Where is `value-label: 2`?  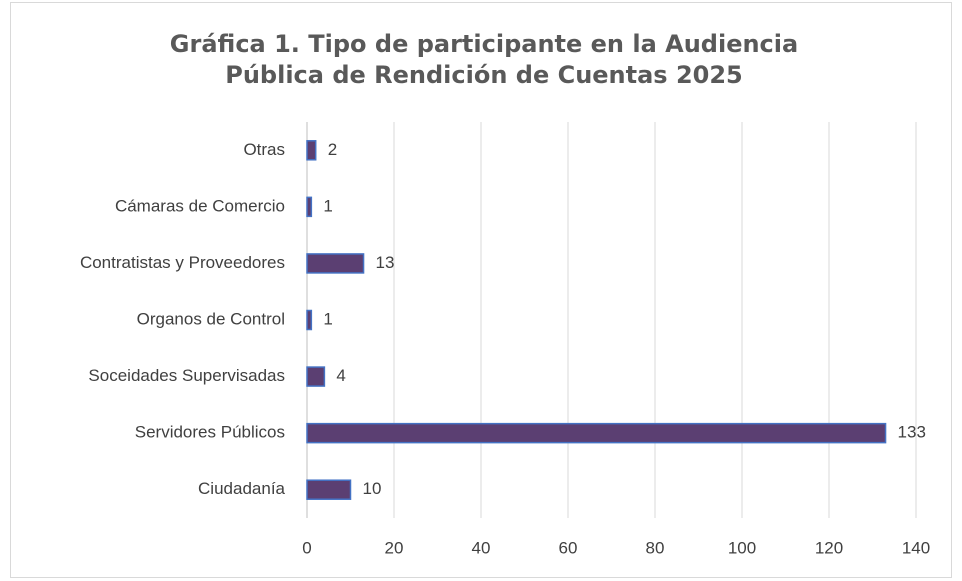 value-label: 2 is located at coordinates (332, 149).